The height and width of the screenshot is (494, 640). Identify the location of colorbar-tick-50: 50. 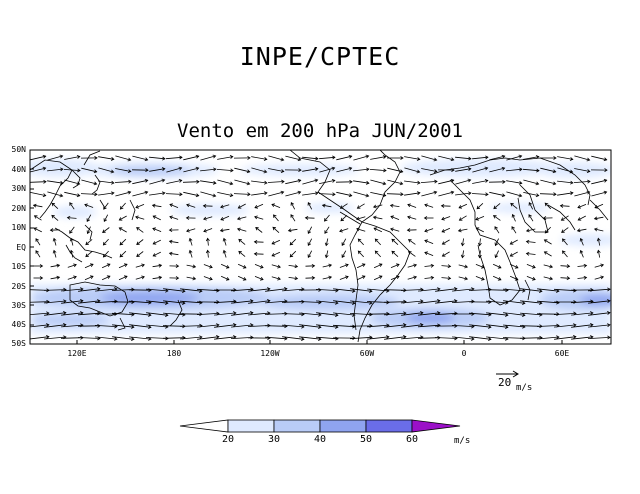
(366, 439).